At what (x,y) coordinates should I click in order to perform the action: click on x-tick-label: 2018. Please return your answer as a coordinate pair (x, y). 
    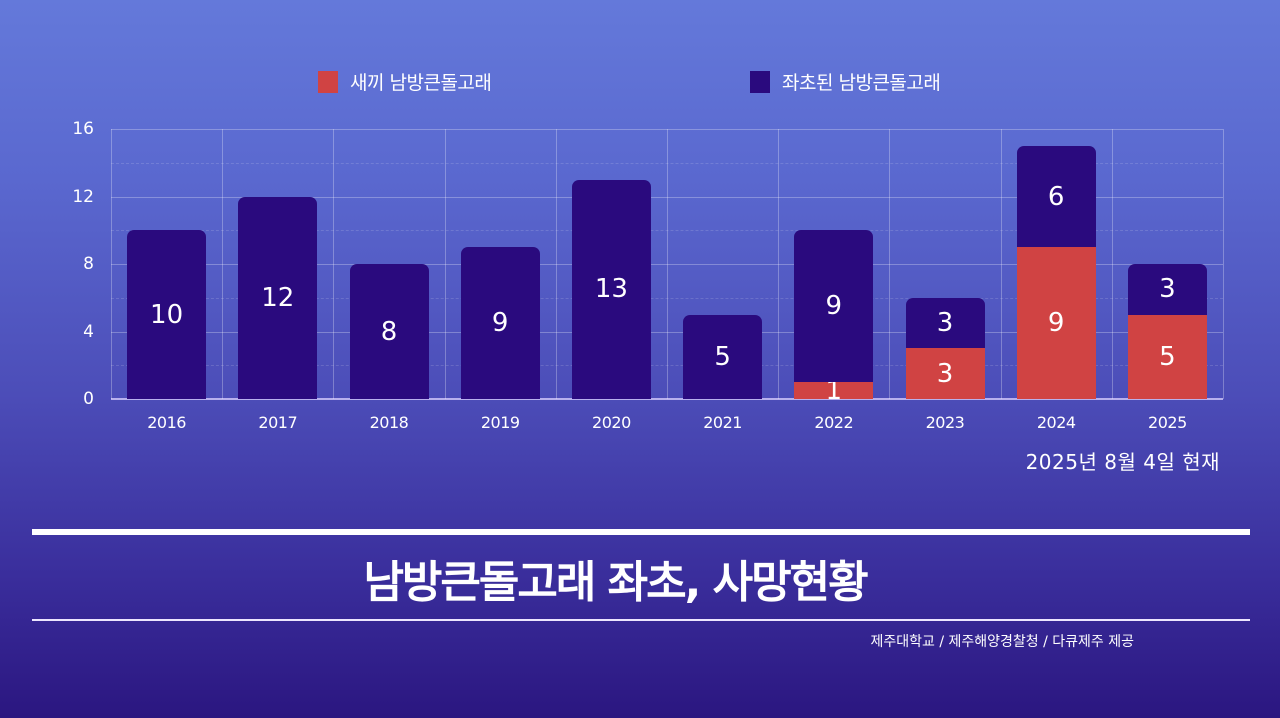
    Looking at the image, I should click on (389, 422).